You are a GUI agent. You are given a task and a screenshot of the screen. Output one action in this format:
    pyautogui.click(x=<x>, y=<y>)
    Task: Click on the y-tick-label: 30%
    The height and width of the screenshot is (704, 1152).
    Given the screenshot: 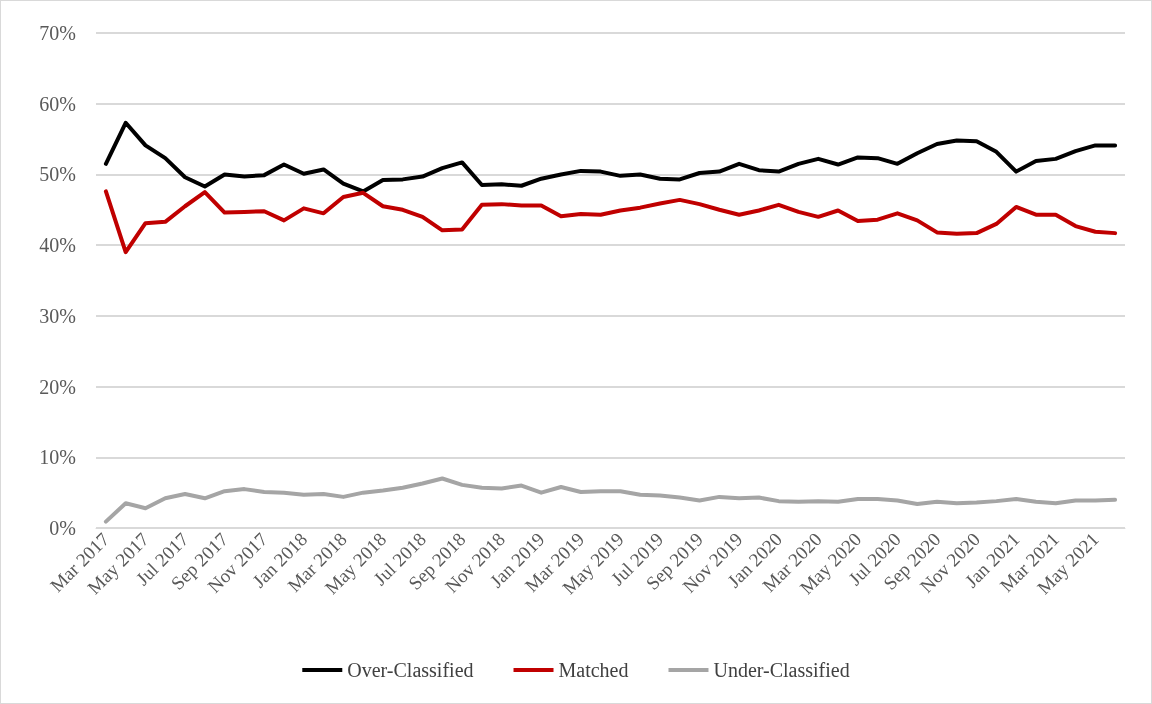 What is the action you would take?
    pyautogui.click(x=57, y=315)
    